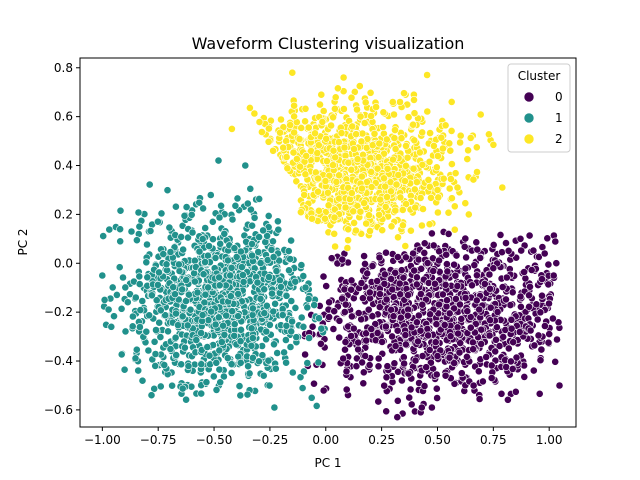 The width and height of the screenshot is (640, 480). I want to click on legend-label: 1, so click(559, 118).